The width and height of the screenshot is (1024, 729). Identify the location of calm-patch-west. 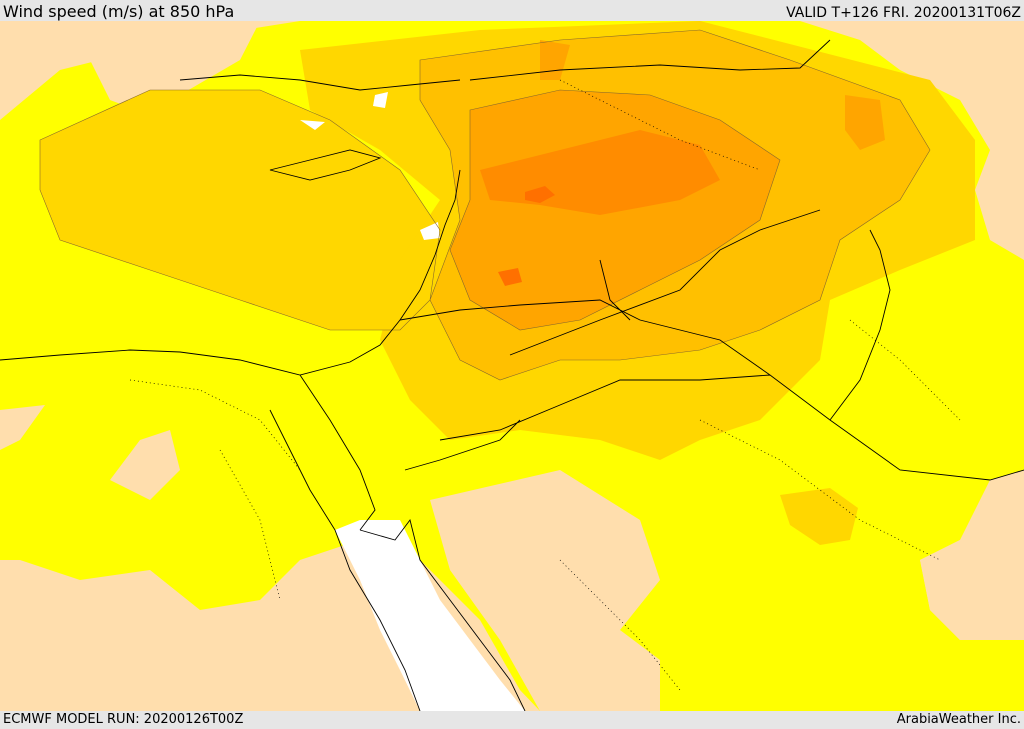
(22, 427).